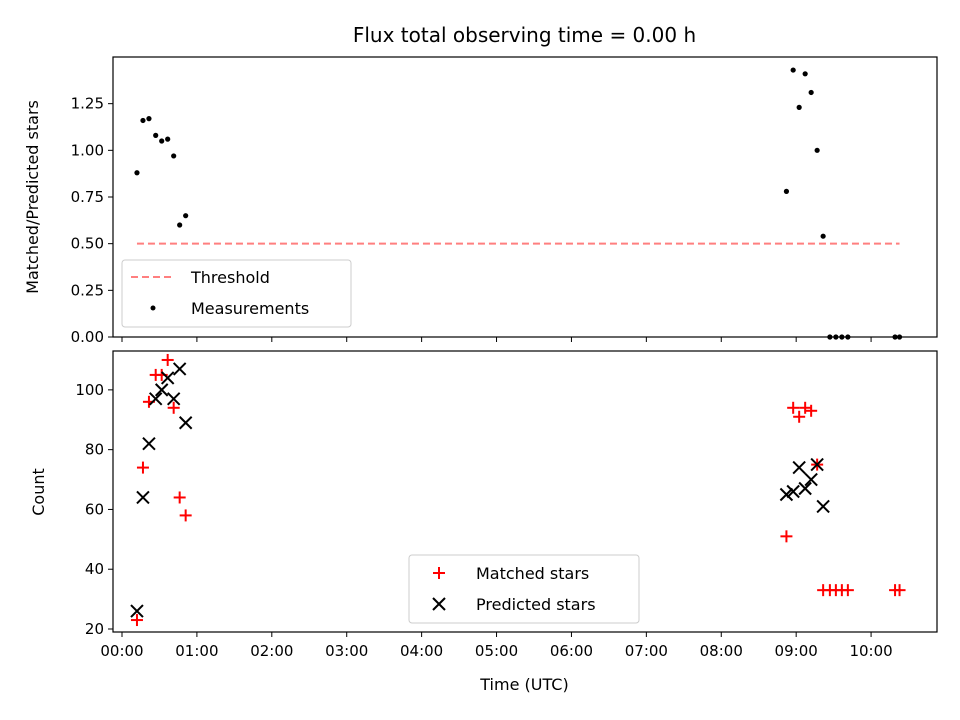  What do you see at coordinates (87, 150) in the screenshot?
I see `top-y-tick-label: 1.00` at bounding box center [87, 150].